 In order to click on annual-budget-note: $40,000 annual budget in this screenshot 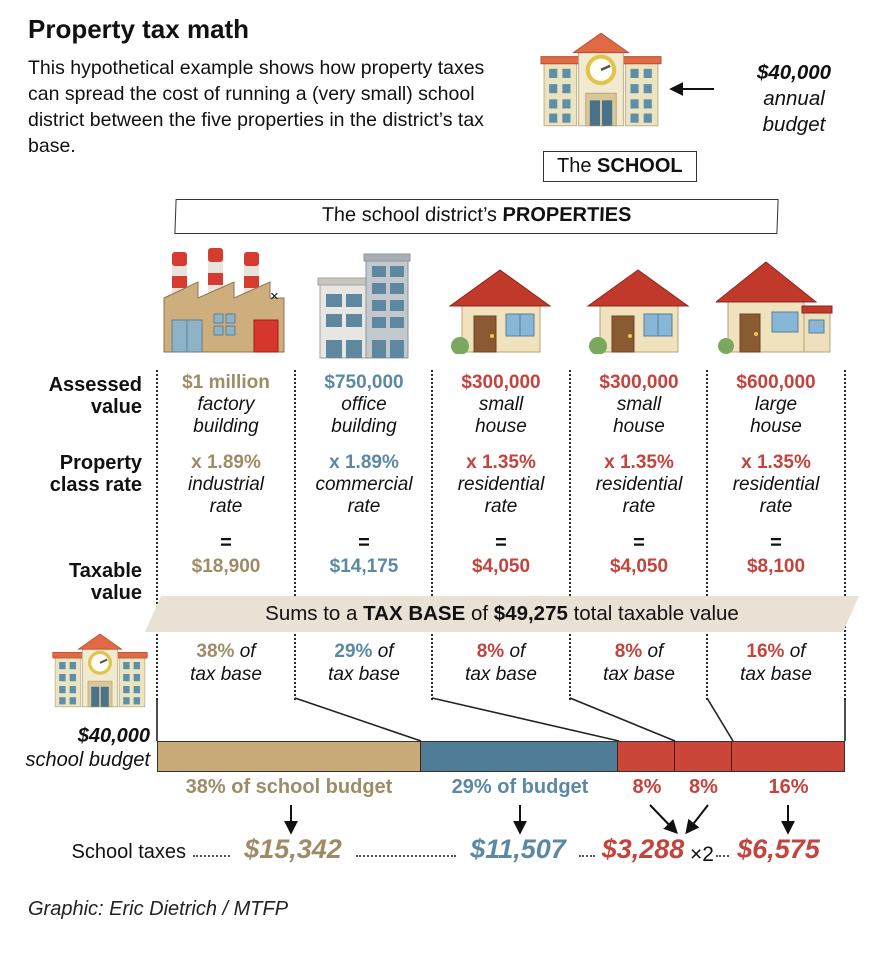, I will do `click(794, 99)`.